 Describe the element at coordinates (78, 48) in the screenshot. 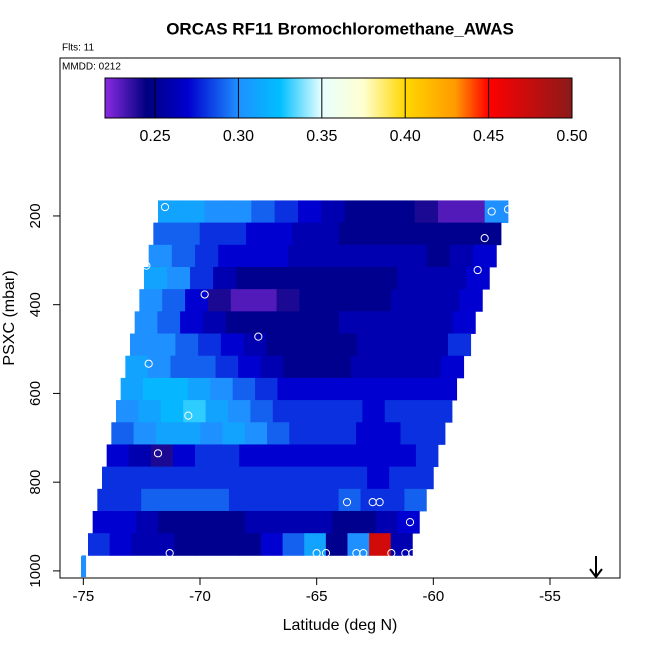

I see `flights-label: Flts: 11` at that location.